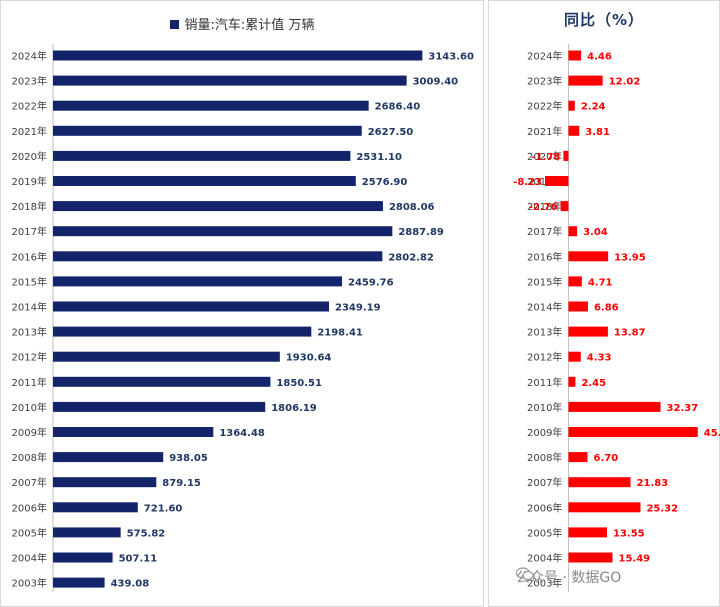 This screenshot has height=607, width=720. What do you see at coordinates (29, 332) in the screenshot?
I see `left-category-label: 2013年` at bounding box center [29, 332].